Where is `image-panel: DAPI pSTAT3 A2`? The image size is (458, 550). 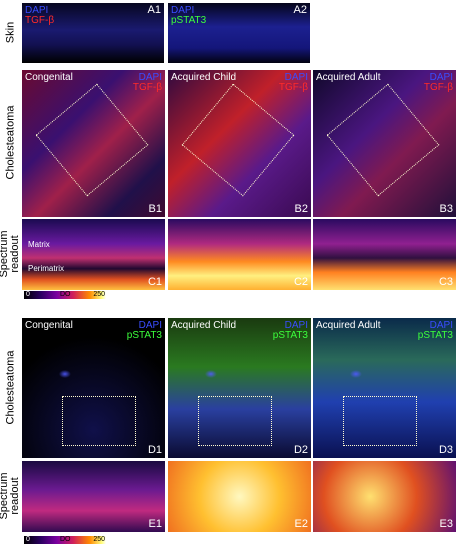
image-panel: DAPI pSTAT3 A2 is located at coordinates (239, 33).